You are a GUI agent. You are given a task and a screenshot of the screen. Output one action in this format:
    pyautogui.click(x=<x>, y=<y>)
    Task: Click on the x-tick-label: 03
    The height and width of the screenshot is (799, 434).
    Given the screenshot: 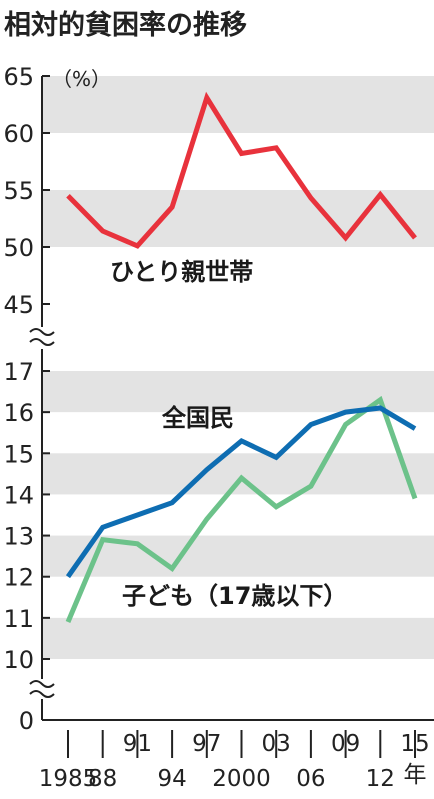 What is the action you would take?
    pyautogui.click(x=276, y=744)
    